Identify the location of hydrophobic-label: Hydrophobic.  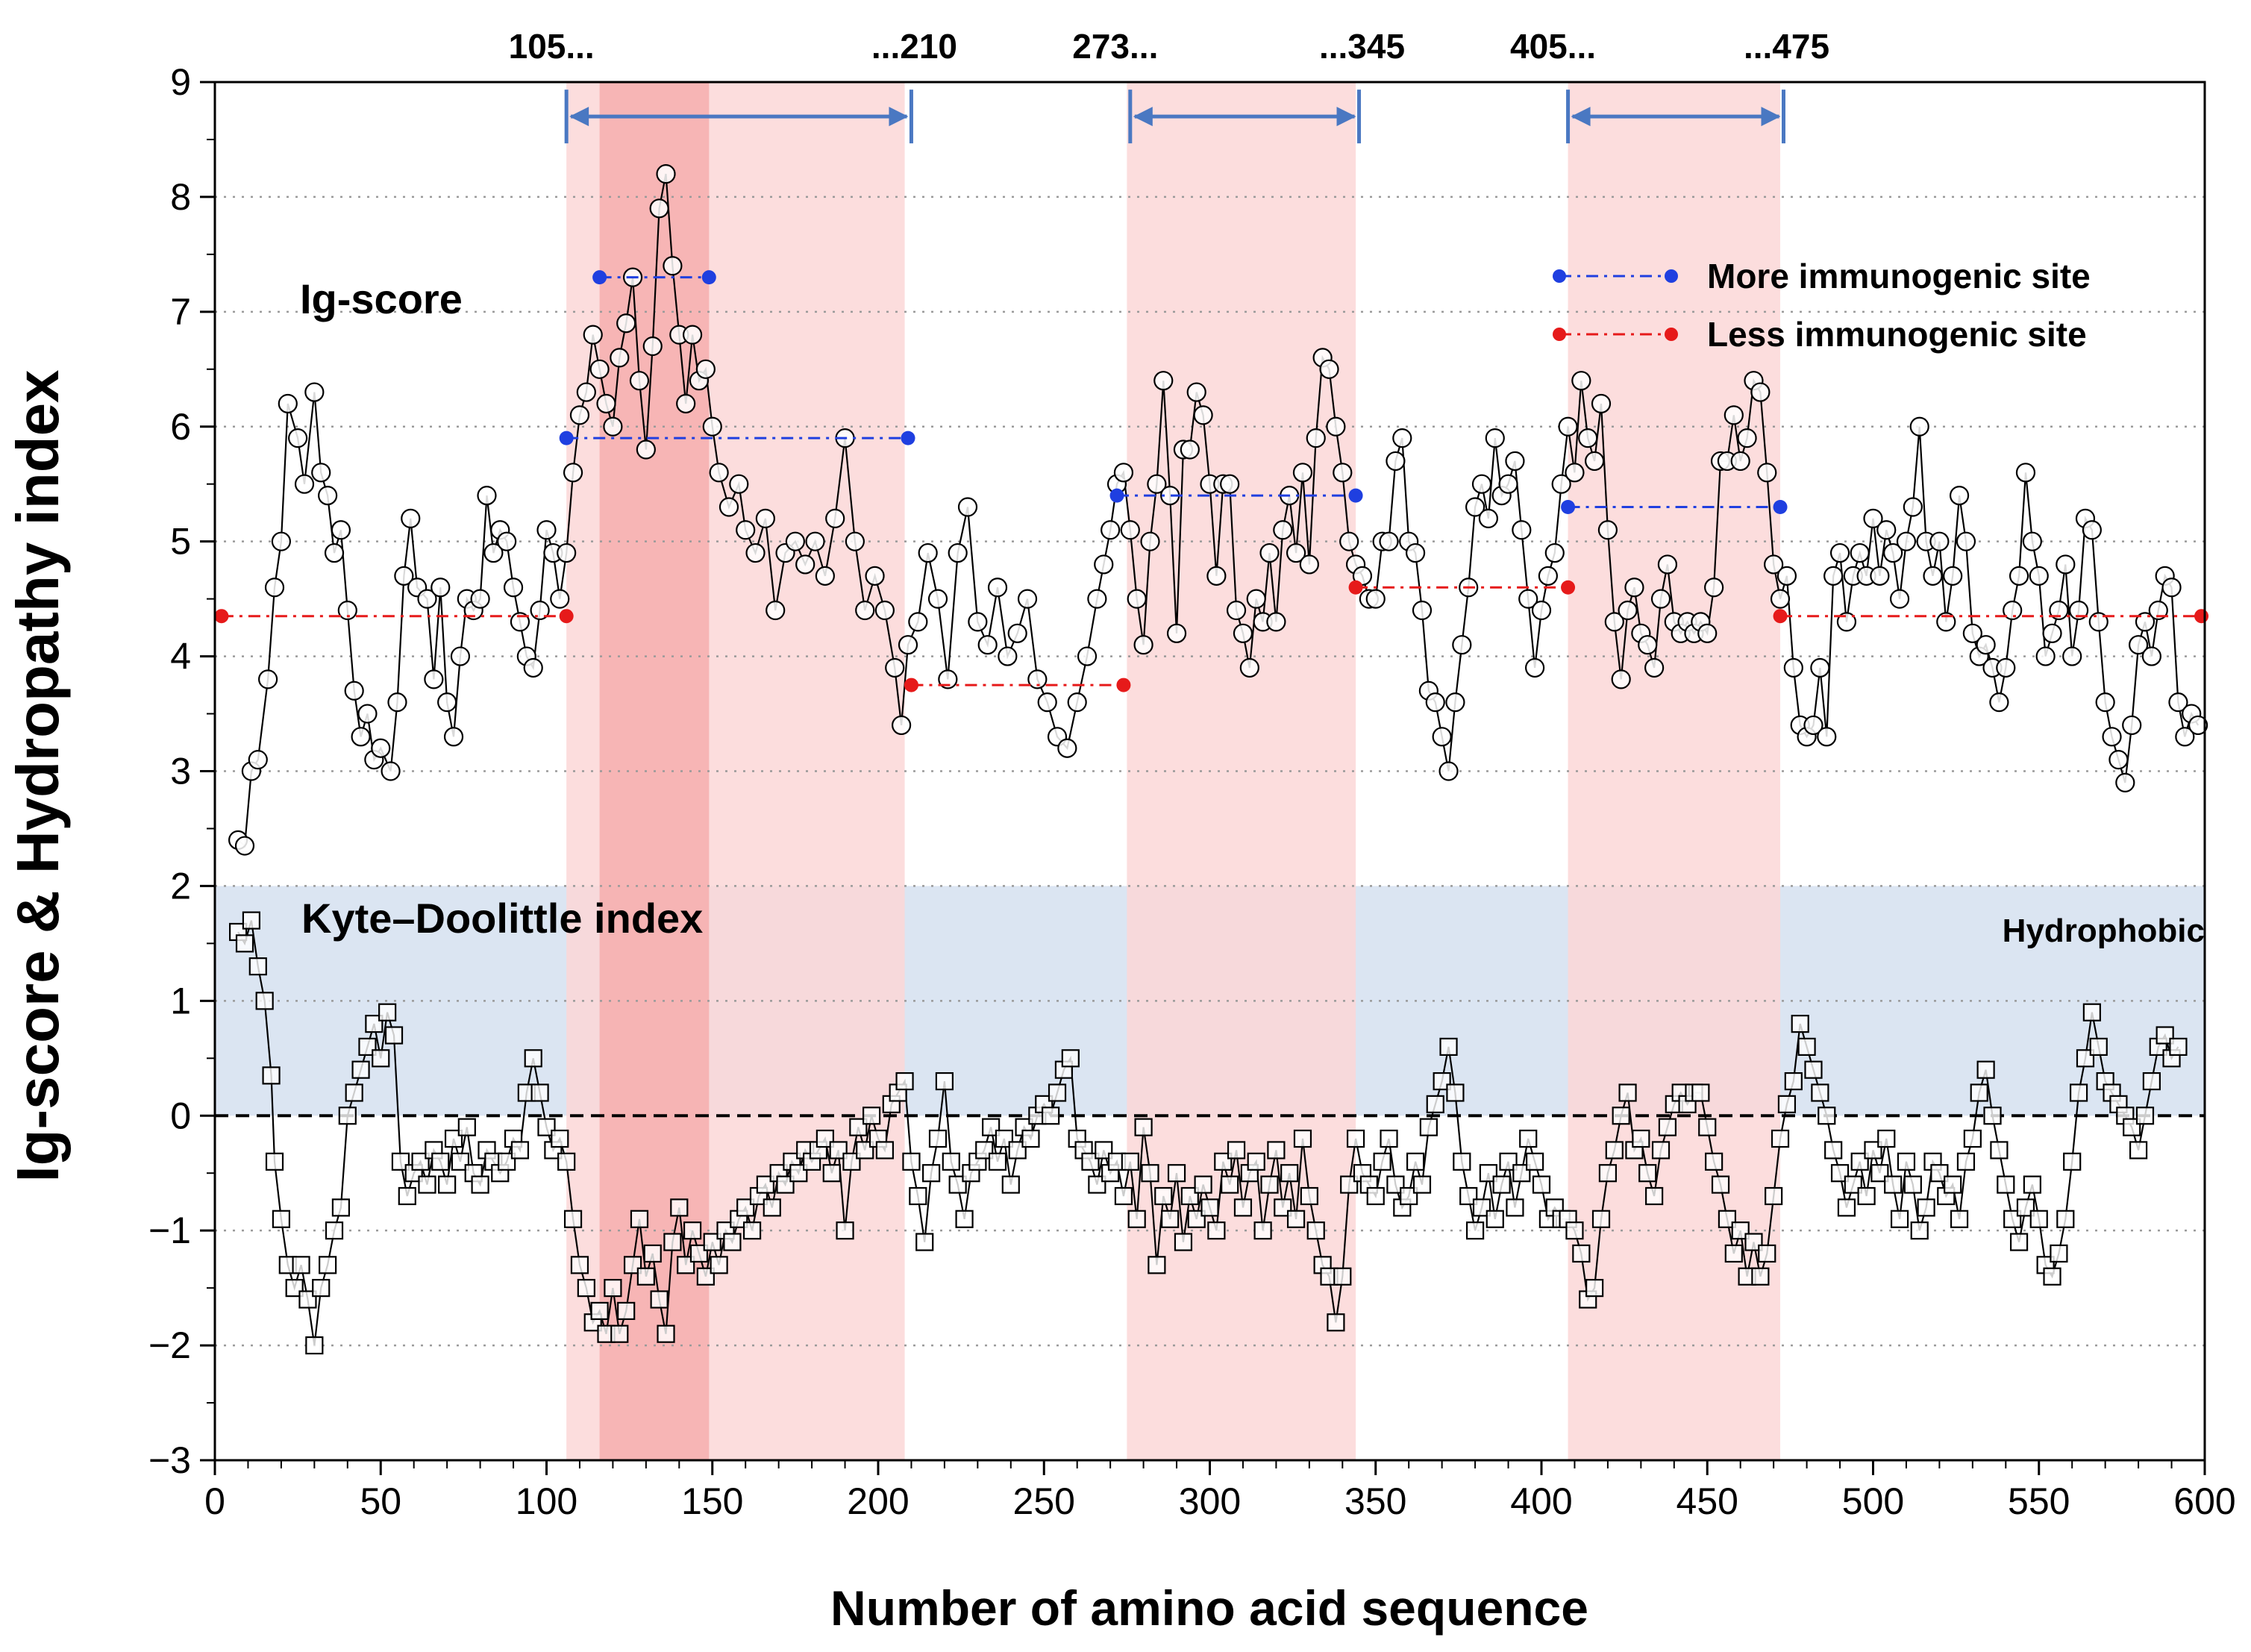
(2104, 931).